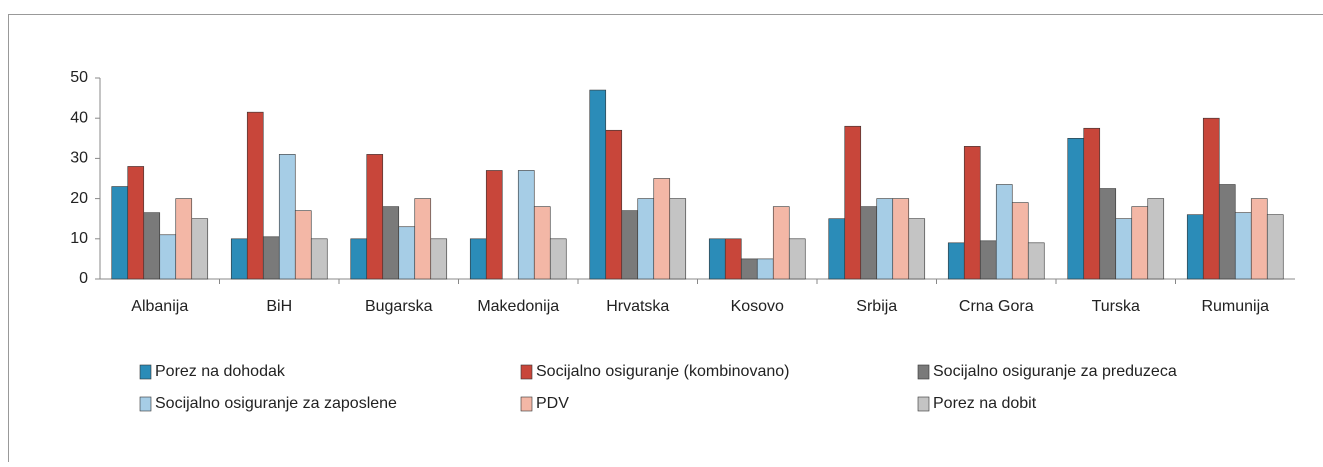  Describe the element at coordinates (552, 403) in the screenshot. I see `legend-label: PDV` at that location.